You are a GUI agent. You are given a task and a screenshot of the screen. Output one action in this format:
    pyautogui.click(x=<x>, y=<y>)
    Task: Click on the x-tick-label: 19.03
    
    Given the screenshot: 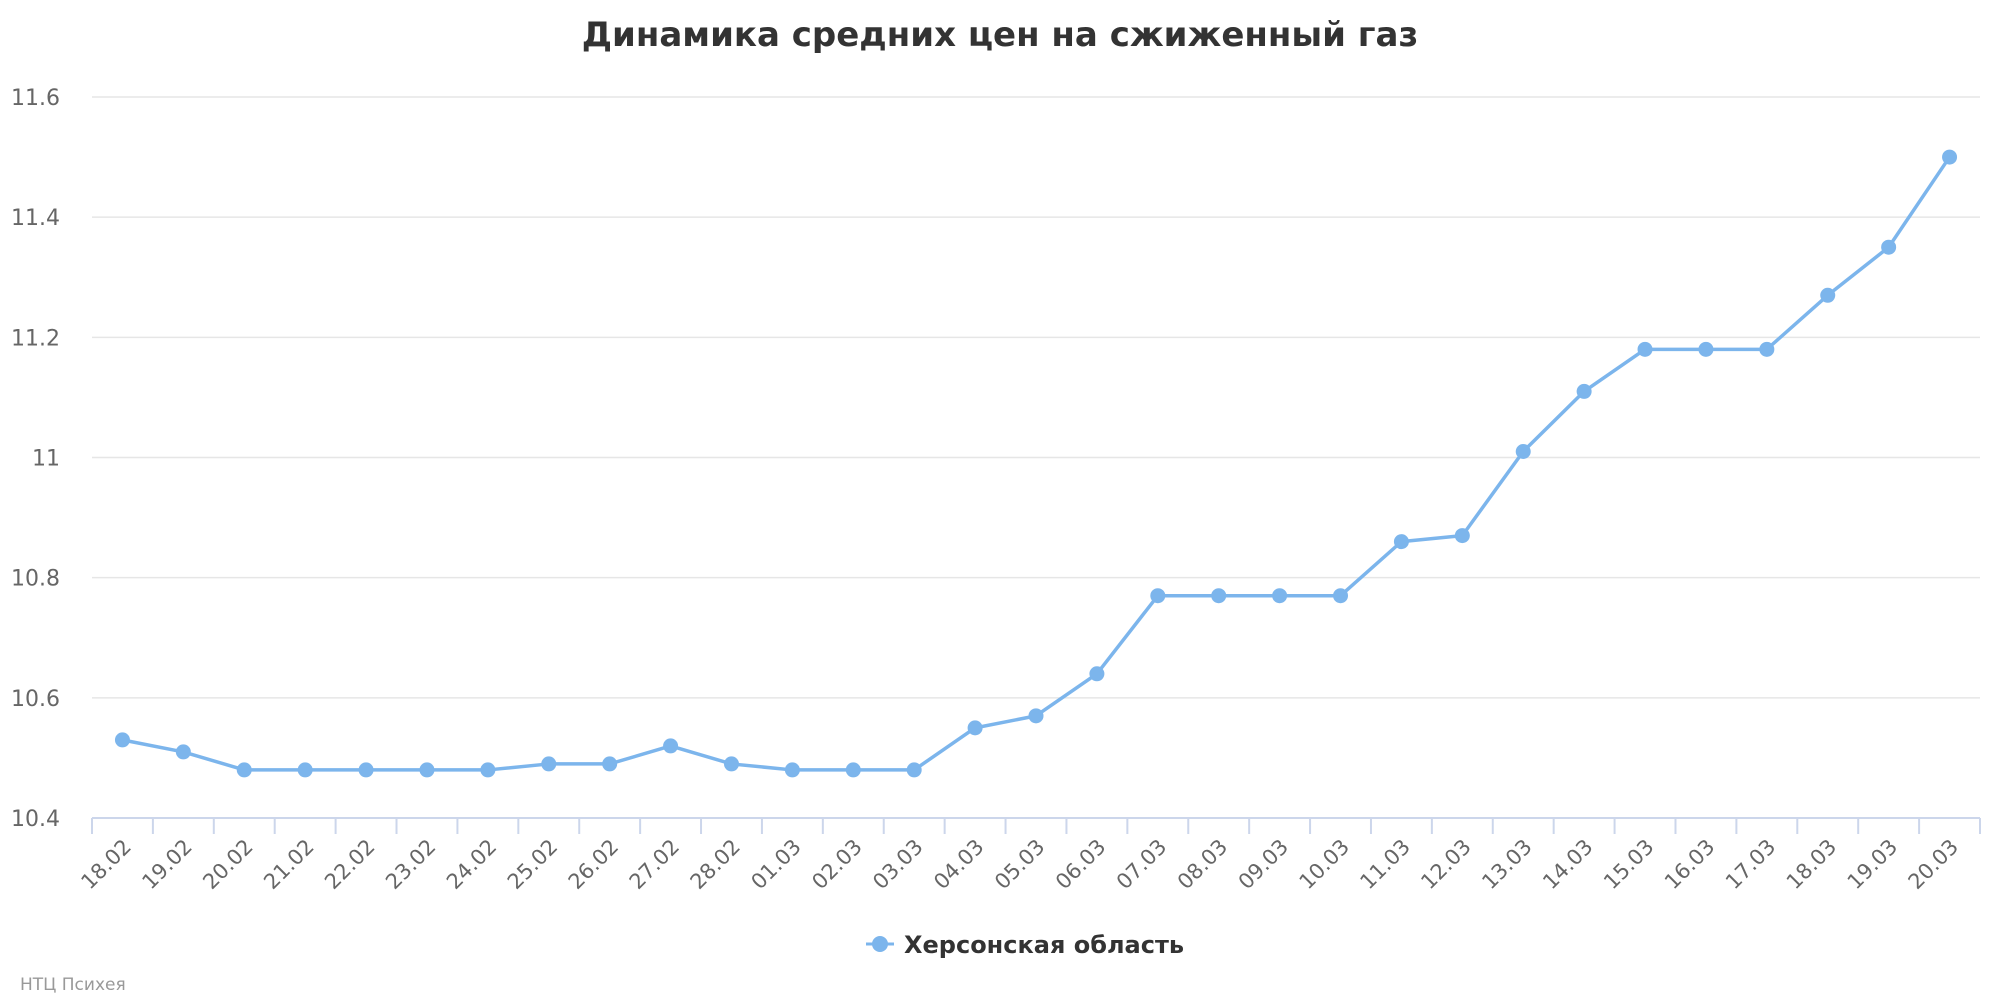 What is the action you would take?
    pyautogui.click(x=1872, y=864)
    